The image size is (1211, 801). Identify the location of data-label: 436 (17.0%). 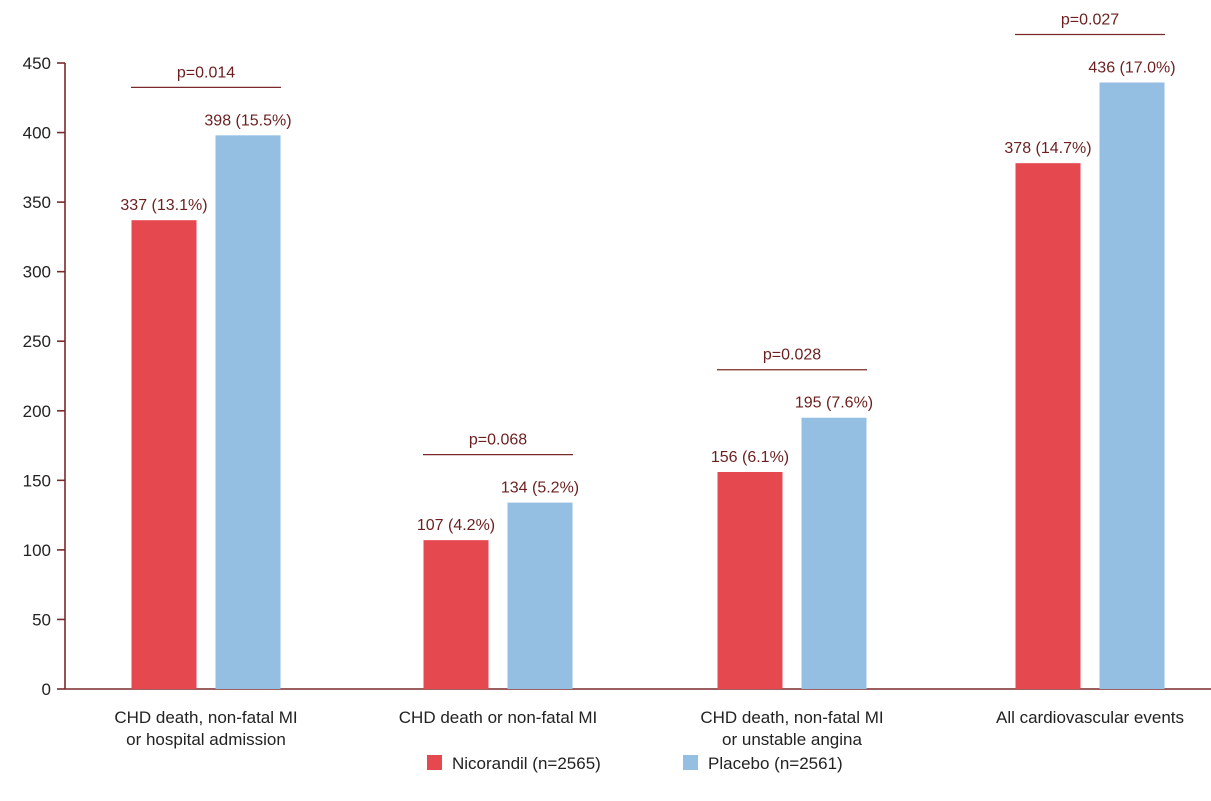
(1131, 67).